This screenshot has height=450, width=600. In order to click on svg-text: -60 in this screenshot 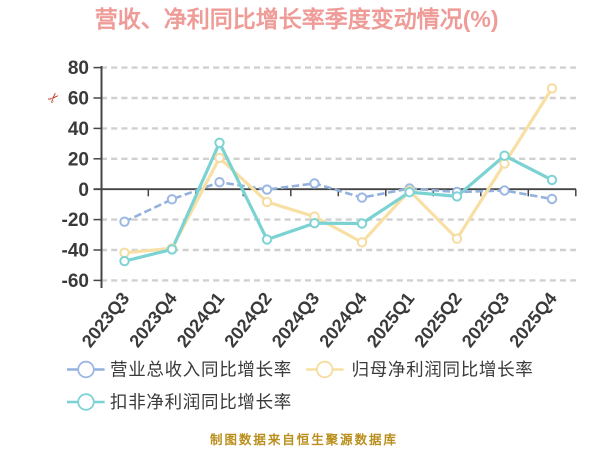, I will do `click(75, 281)`.